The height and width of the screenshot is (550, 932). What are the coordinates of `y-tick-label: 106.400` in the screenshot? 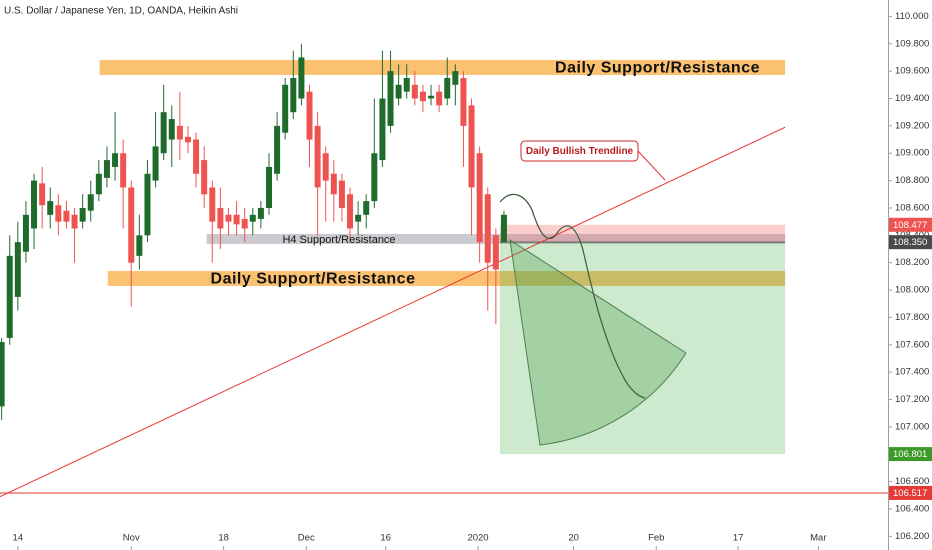 It's located at (912, 508).